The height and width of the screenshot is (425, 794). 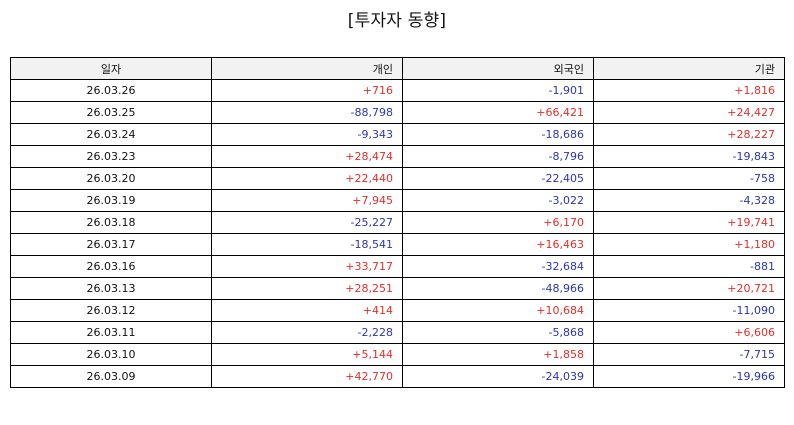 I want to click on cell-individual: +7,945, so click(x=307, y=200).